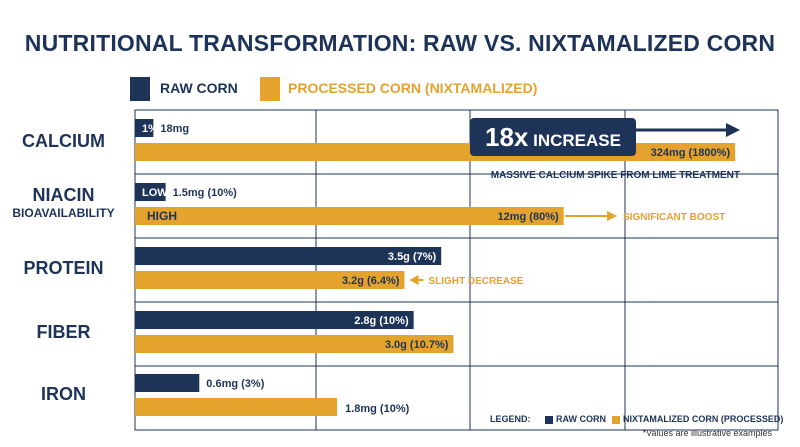 This screenshot has width=800, height=447. I want to click on bottom-legend-processed: NIXTAMALIZED CORN (PROCESSED), so click(703, 419).